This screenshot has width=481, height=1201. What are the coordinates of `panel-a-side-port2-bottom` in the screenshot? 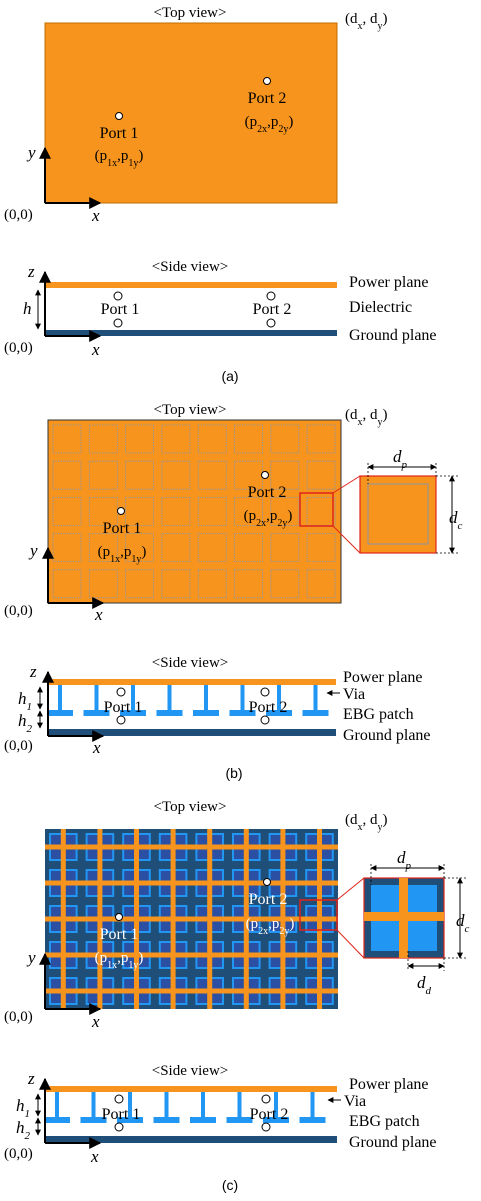 It's located at (271, 323).